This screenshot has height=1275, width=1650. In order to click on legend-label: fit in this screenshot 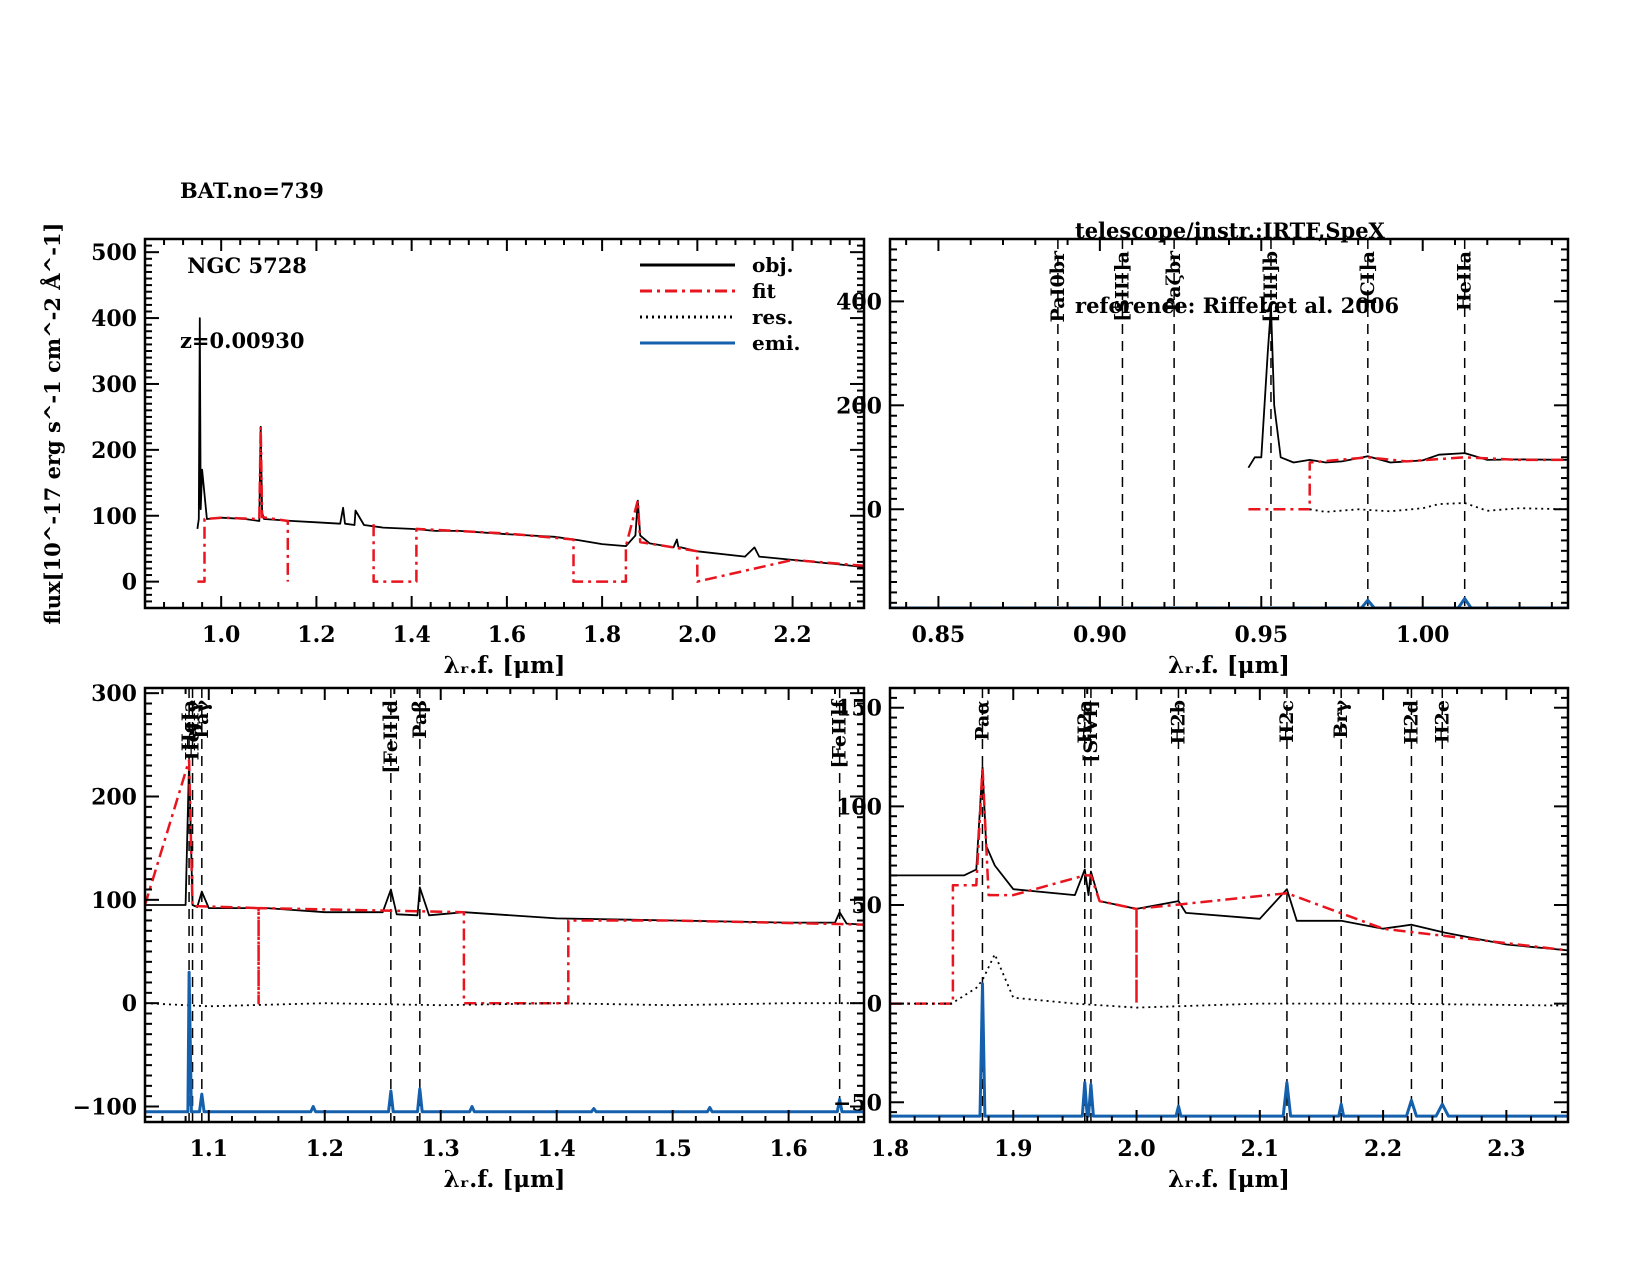, I will do `click(764, 291)`.